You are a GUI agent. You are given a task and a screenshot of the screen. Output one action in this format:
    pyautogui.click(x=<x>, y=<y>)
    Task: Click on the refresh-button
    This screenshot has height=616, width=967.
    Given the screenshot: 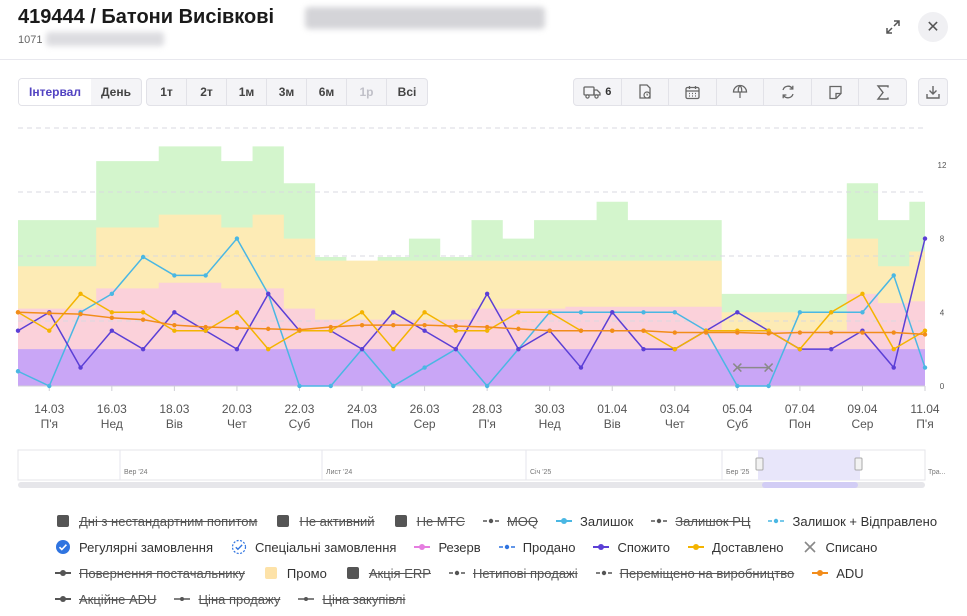 What is the action you would take?
    pyautogui.click(x=788, y=92)
    